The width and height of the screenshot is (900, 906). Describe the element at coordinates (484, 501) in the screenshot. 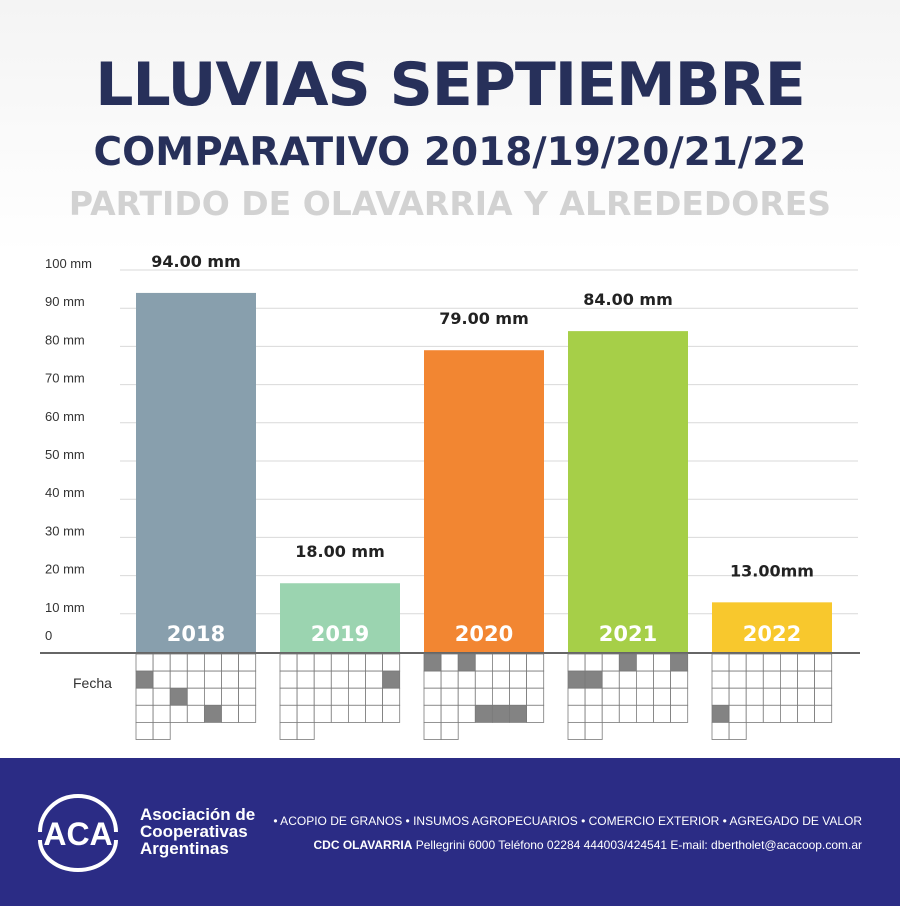

I see `bar-2020` at that location.